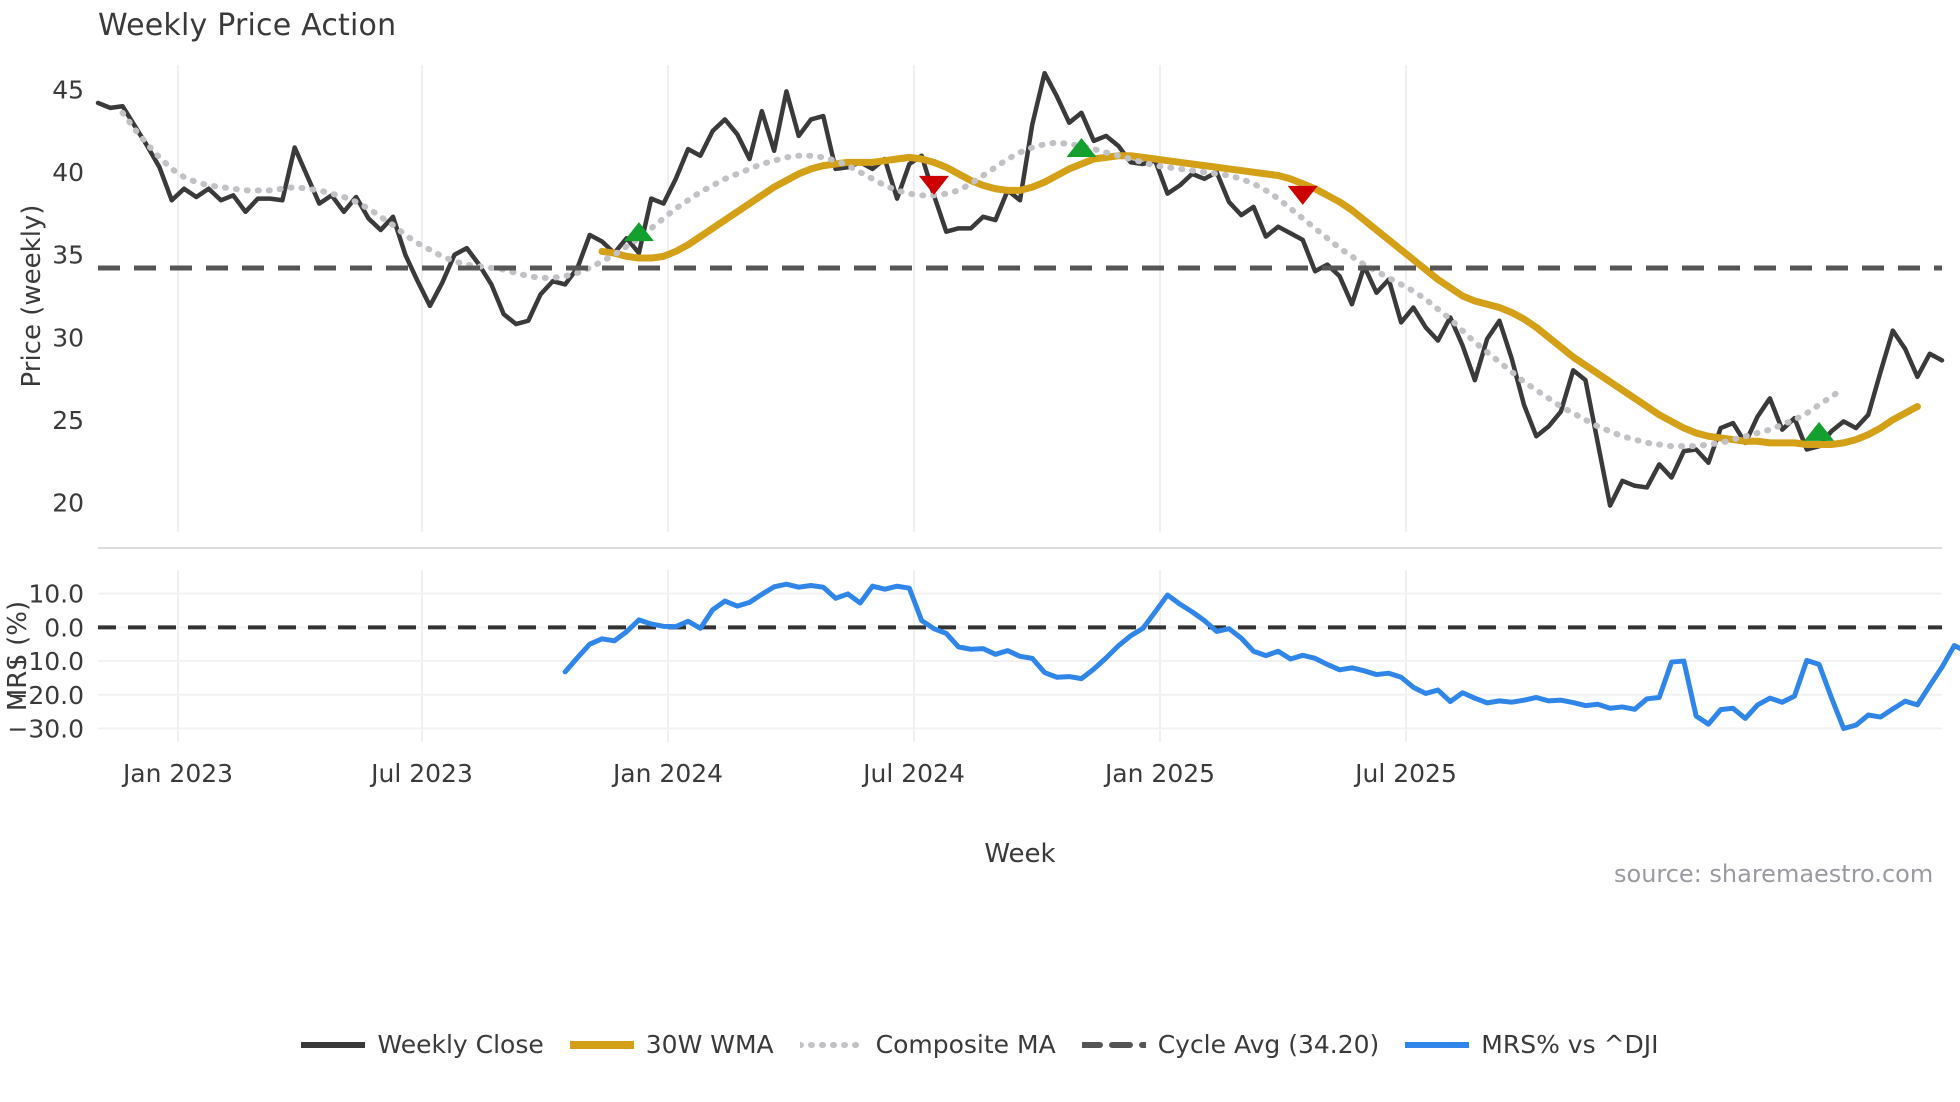 The height and width of the screenshot is (1102, 1960). What do you see at coordinates (247, 25) in the screenshot?
I see `page-title: Weekly Price Action` at bounding box center [247, 25].